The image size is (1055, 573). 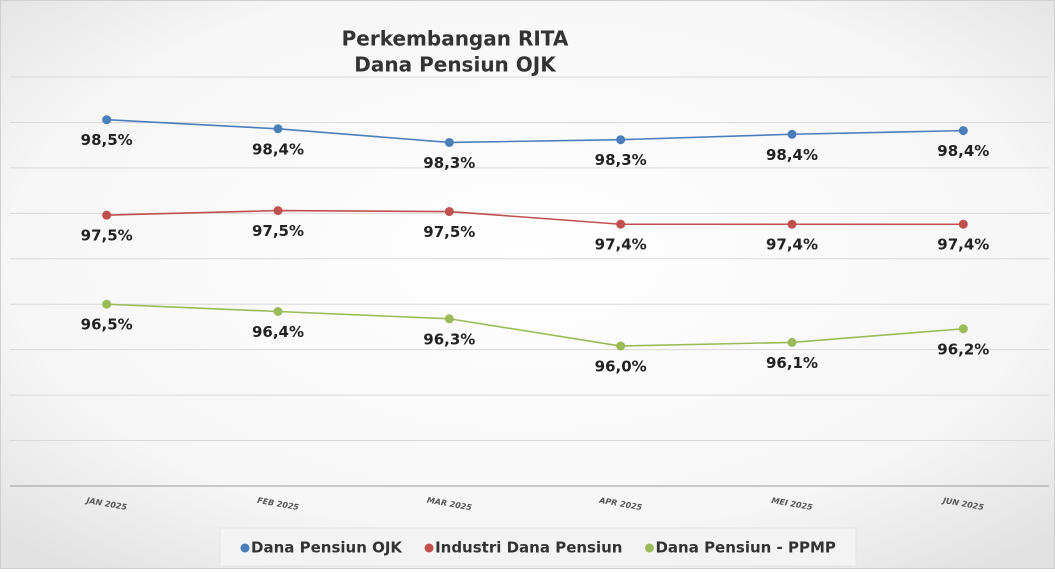 What do you see at coordinates (107, 140) in the screenshot?
I see `data-label: 98,5%` at bounding box center [107, 140].